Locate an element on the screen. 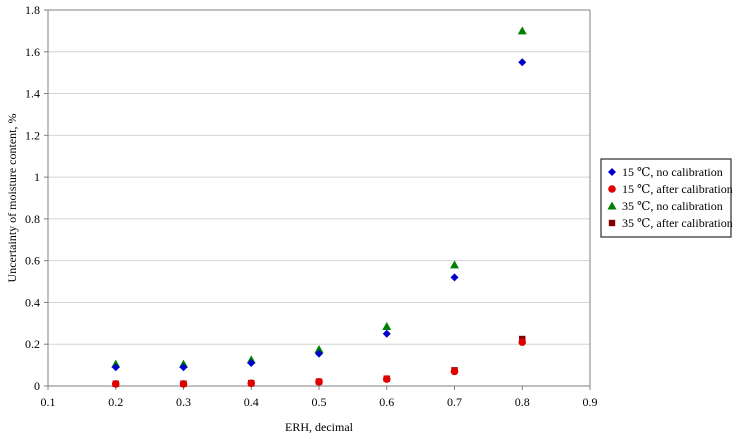 The height and width of the screenshot is (439, 738). legend-box is located at coordinates (666, 198).